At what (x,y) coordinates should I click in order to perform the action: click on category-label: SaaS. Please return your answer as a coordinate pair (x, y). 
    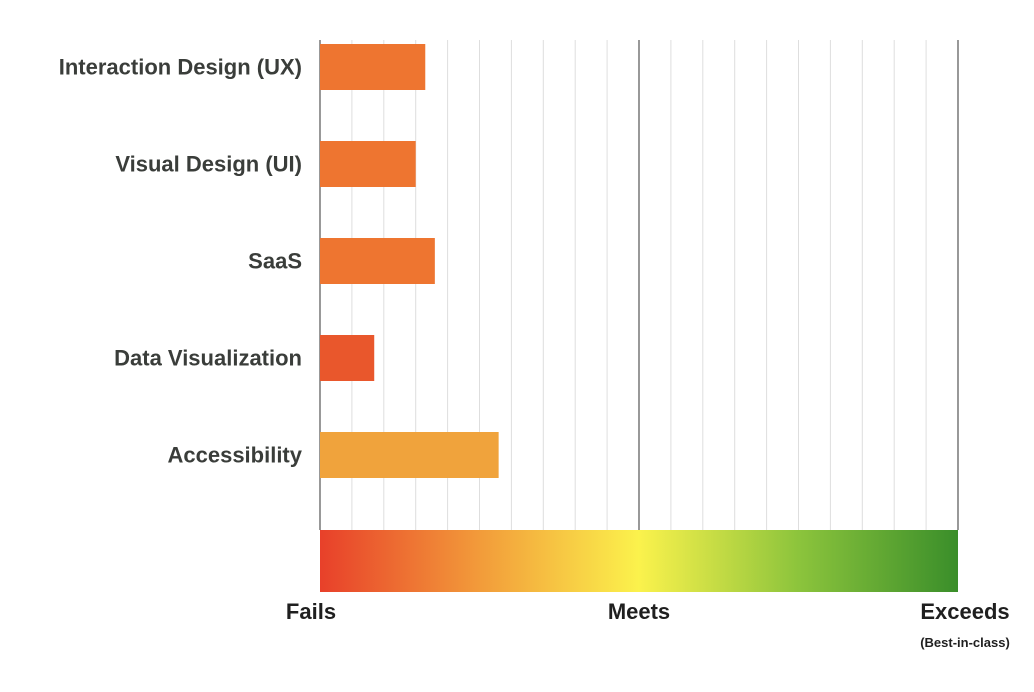
    Looking at the image, I should click on (275, 261).